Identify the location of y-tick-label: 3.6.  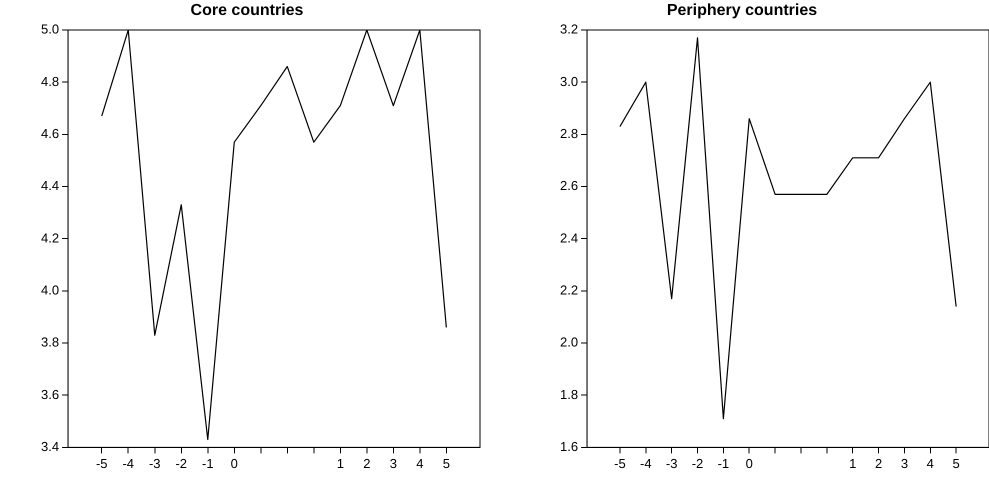
(50, 394).